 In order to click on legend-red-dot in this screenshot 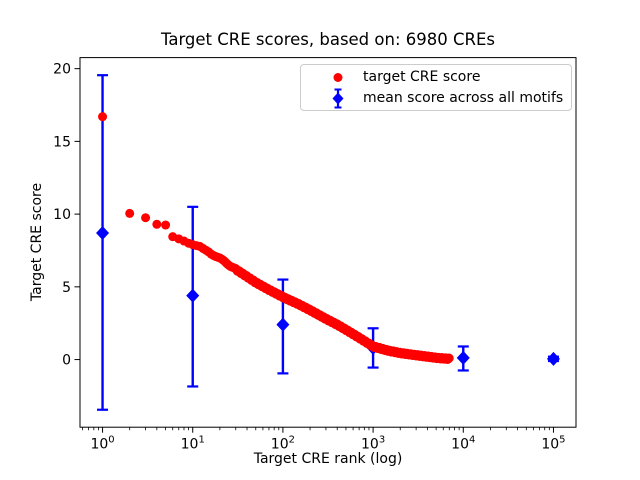, I will do `click(338, 77)`.